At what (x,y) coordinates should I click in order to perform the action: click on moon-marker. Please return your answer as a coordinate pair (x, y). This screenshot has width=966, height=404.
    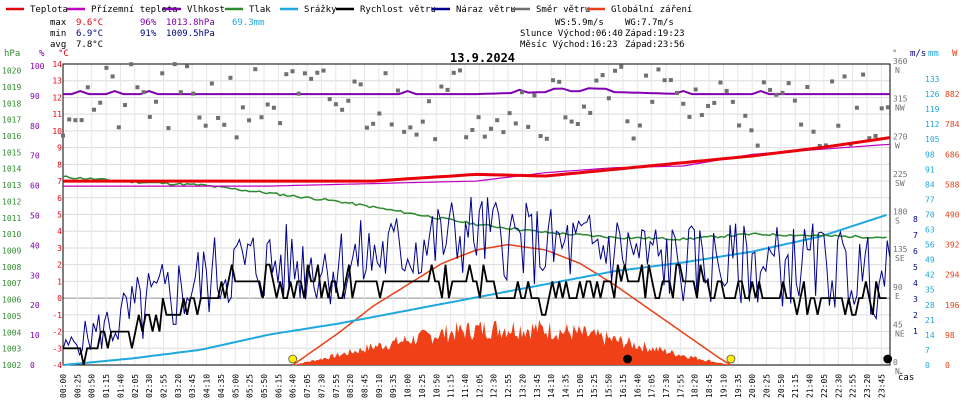
    Looking at the image, I should click on (888, 359).